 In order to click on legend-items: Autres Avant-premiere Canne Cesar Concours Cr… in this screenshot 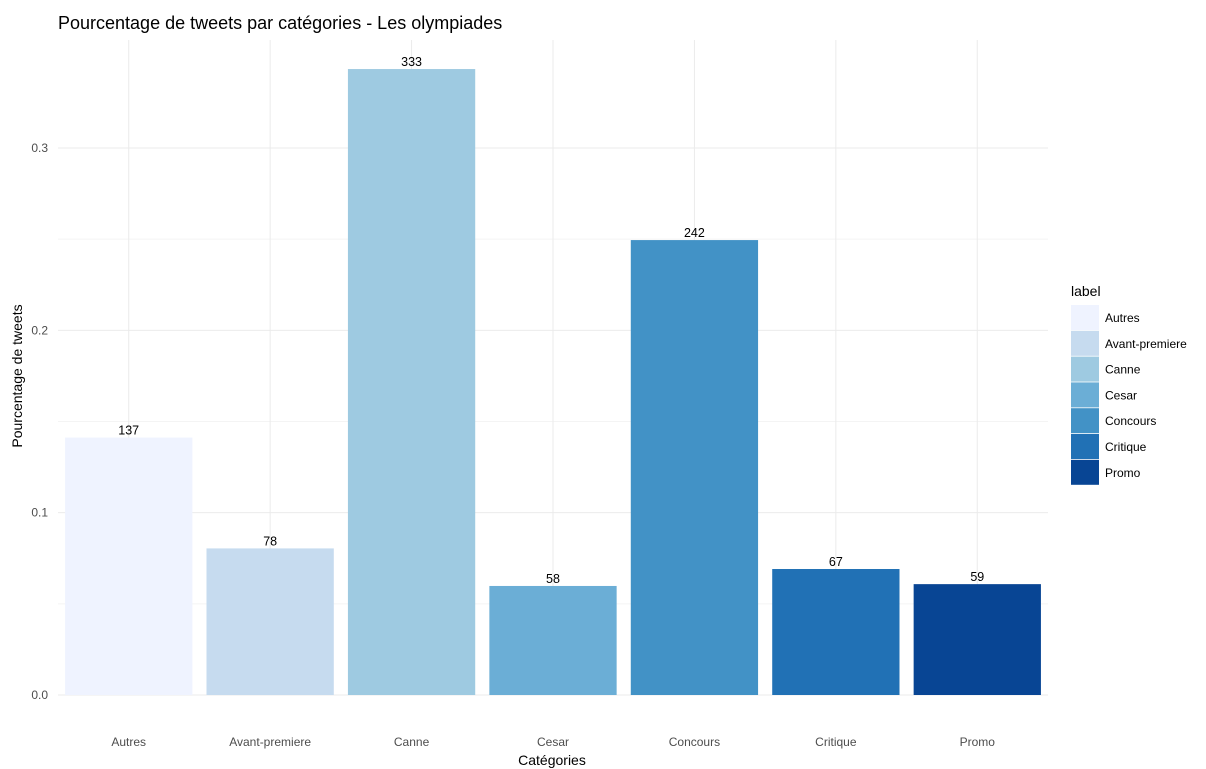, I will do `click(1129, 395)`.